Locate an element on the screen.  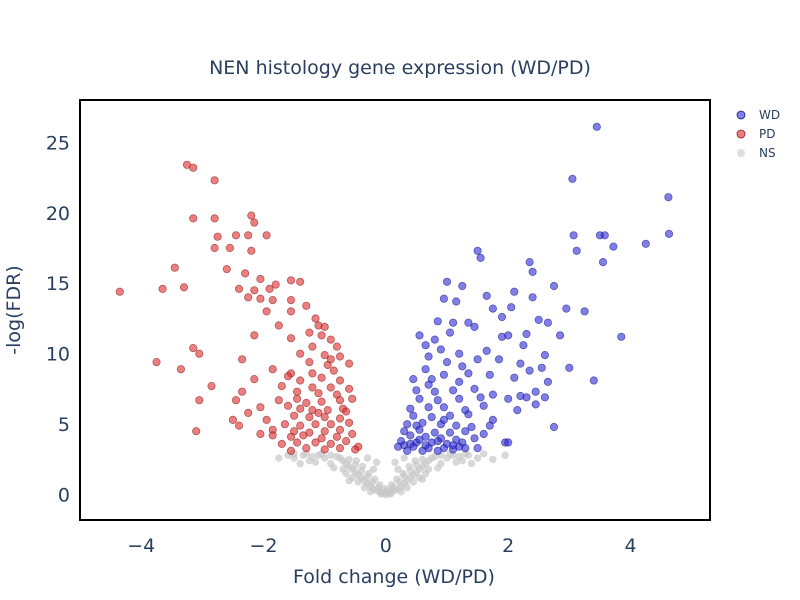
legend-item-wd: WD is located at coordinates (758, 115).